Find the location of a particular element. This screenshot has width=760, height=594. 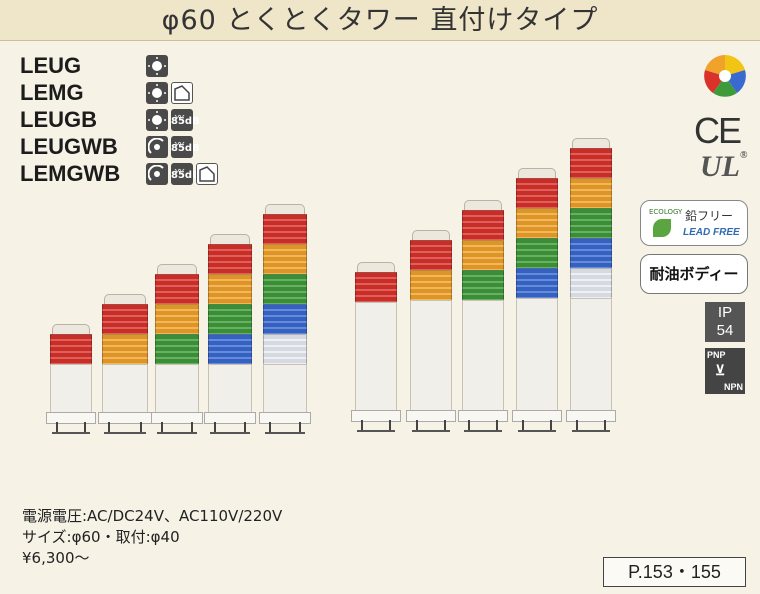

model-row: LEUGWB 85dB is located at coordinates (120, 146).